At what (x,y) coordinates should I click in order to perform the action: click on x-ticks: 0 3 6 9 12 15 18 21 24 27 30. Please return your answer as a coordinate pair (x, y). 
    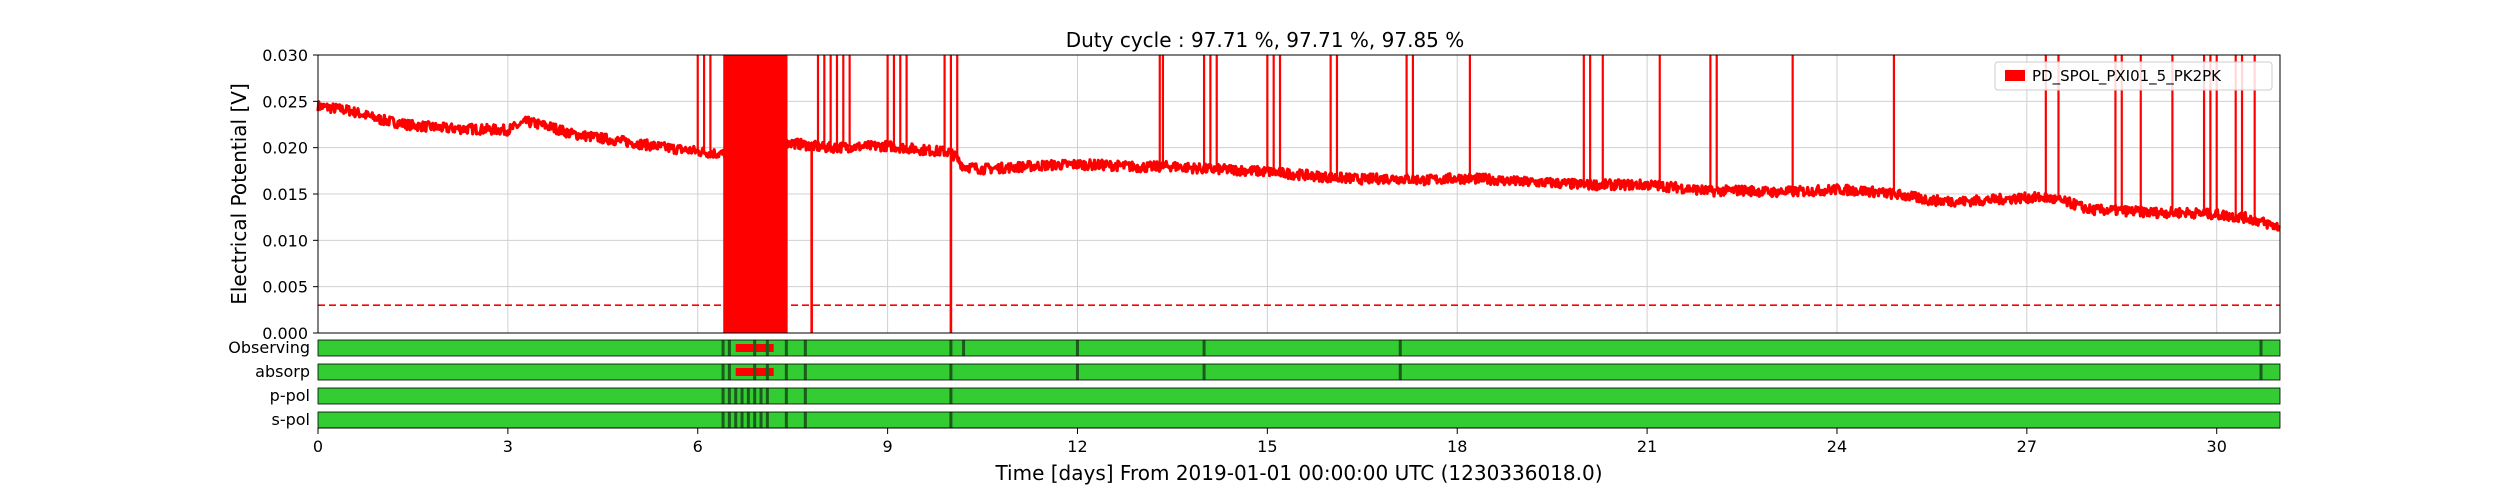
    Looking at the image, I should click on (1296, 441).